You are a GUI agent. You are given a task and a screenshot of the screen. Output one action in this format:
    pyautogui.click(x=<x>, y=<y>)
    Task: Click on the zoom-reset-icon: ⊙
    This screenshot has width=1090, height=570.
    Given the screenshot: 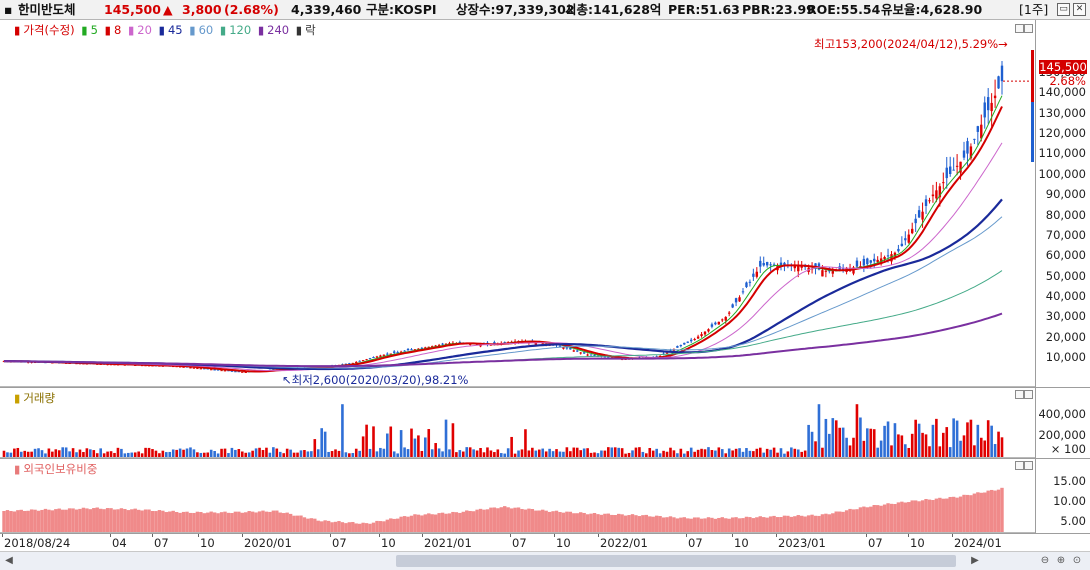 What is the action you would take?
    pyautogui.click(x=1077, y=560)
    